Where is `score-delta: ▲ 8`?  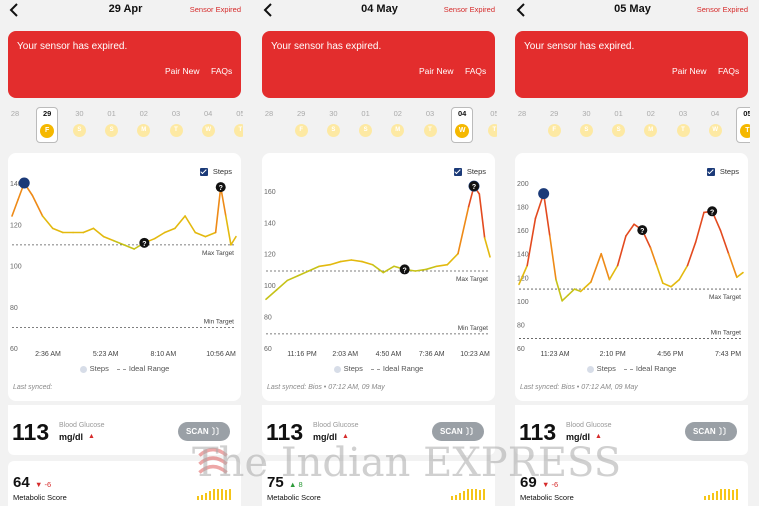
score-delta: ▲ 8 is located at coordinates (296, 484).